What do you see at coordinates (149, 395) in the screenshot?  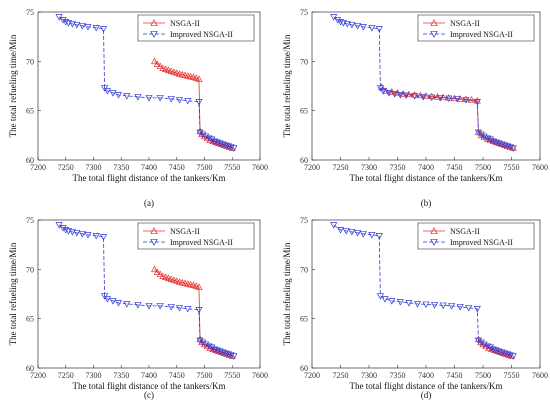 I see `panel-caption: (c)` at bounding box center [149, 395].